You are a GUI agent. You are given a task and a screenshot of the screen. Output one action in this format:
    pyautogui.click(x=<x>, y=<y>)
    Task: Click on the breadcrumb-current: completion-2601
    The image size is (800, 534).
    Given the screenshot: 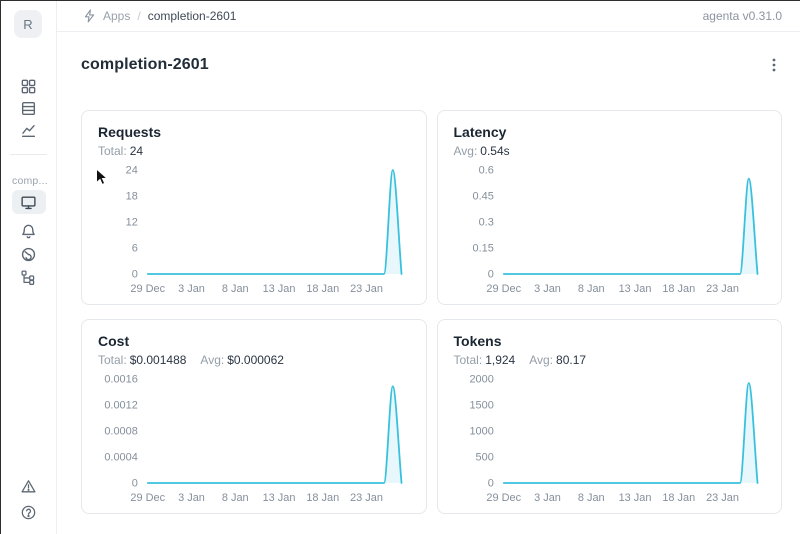 What is the action you would take?
    pyautogui.click(x=192, y=15)
    